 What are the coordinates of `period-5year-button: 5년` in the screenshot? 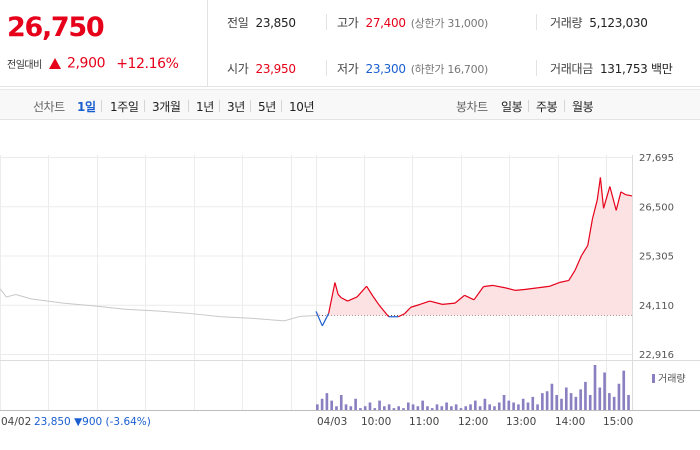 It's located at (267, 107).